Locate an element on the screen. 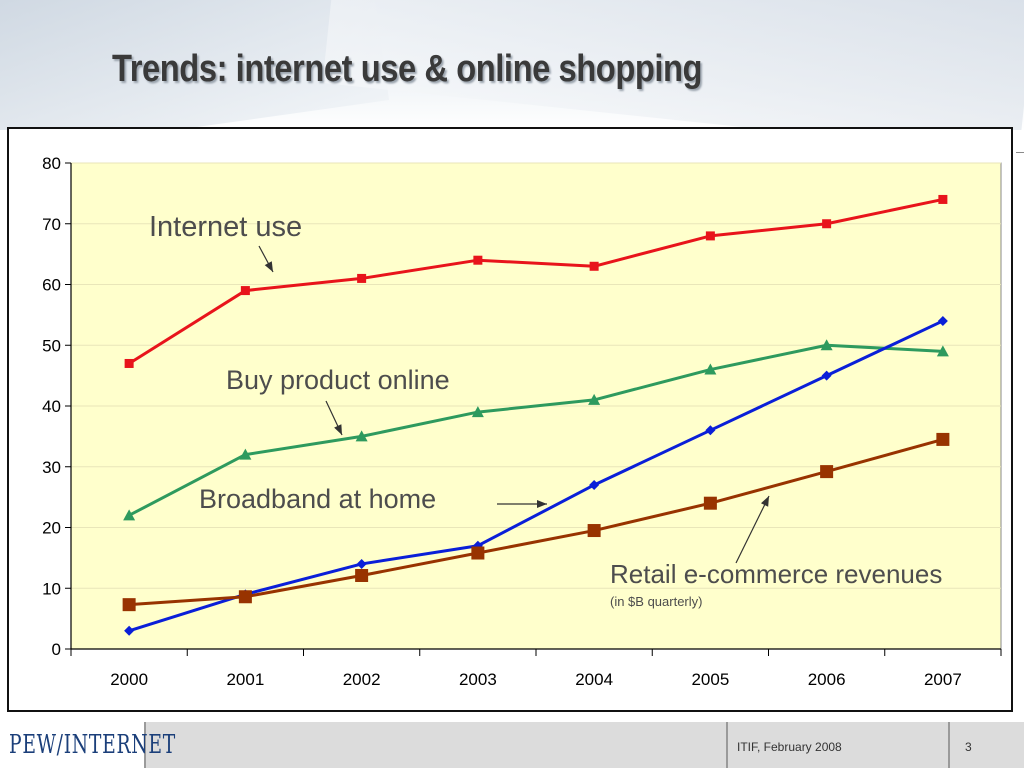  y-tick-label: 60 is located at coordinates (51, 285).